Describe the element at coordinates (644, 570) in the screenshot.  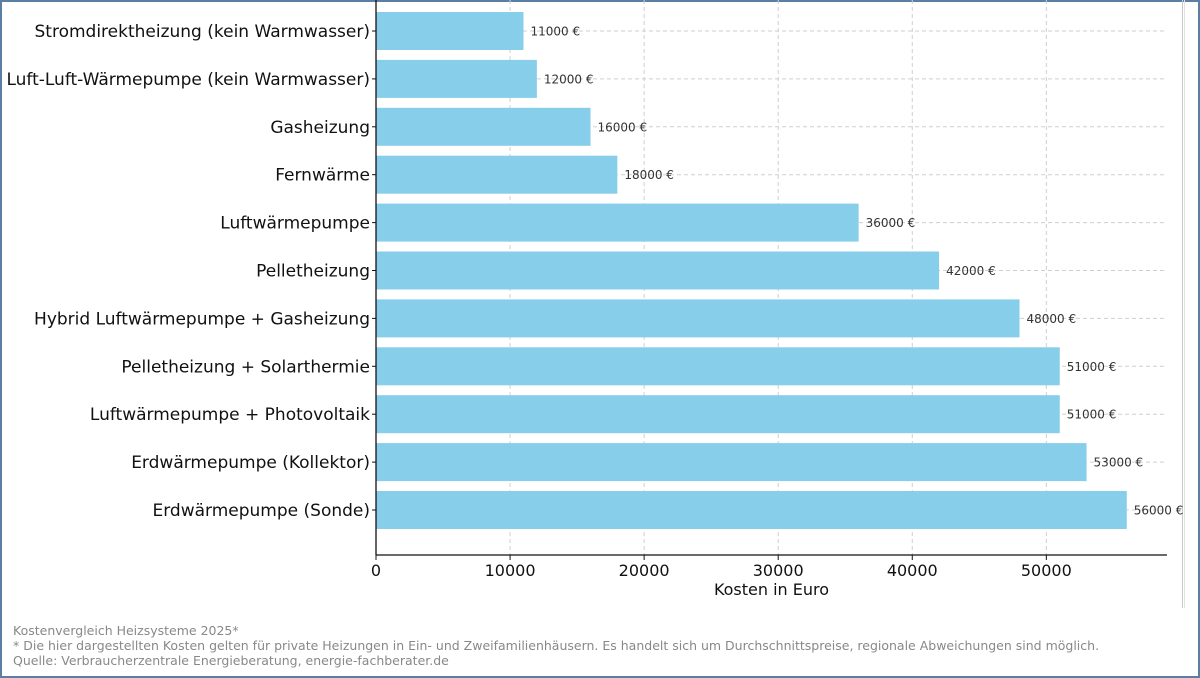
I see `x-tick-label: 20000` at that location.